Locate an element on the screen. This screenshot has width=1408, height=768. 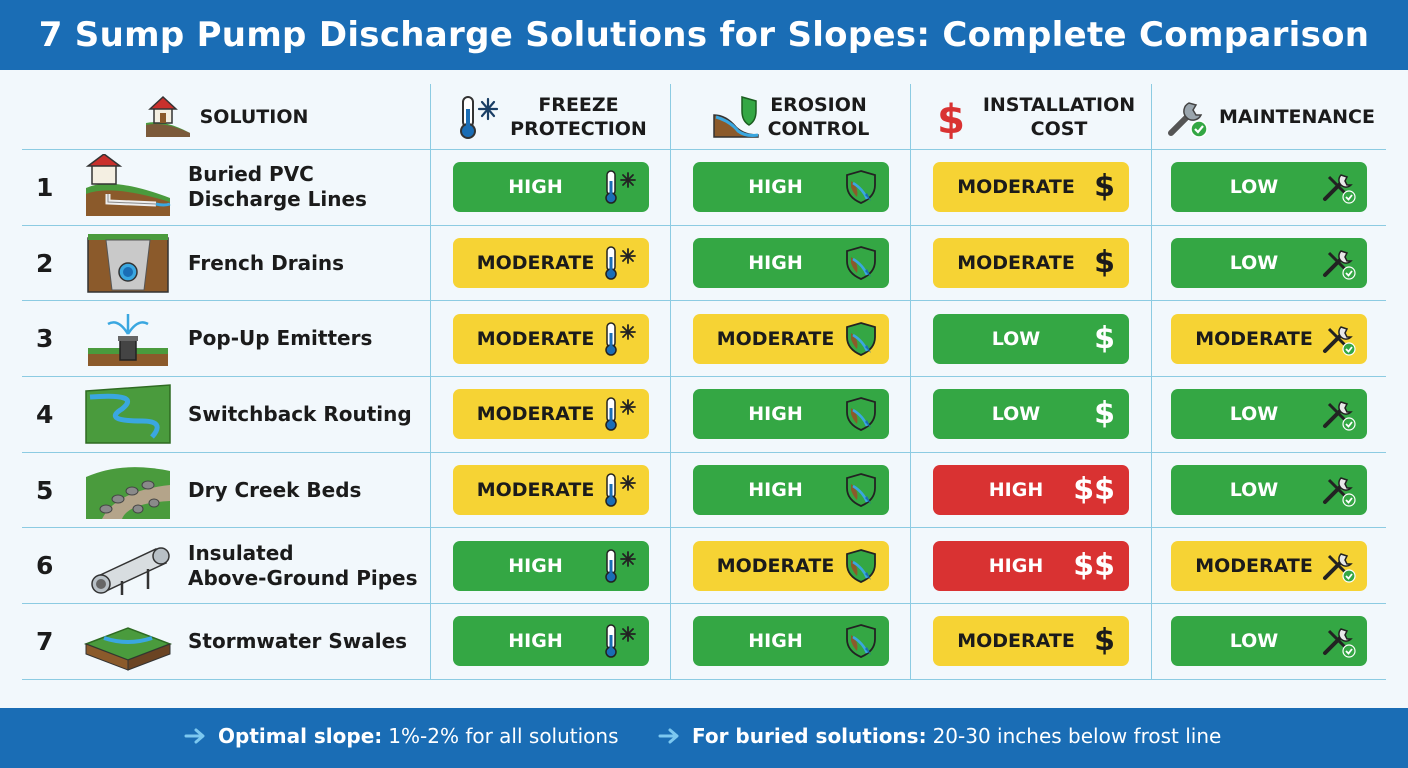
solution-name-line: French Drains is located at coordinates (266, 262).